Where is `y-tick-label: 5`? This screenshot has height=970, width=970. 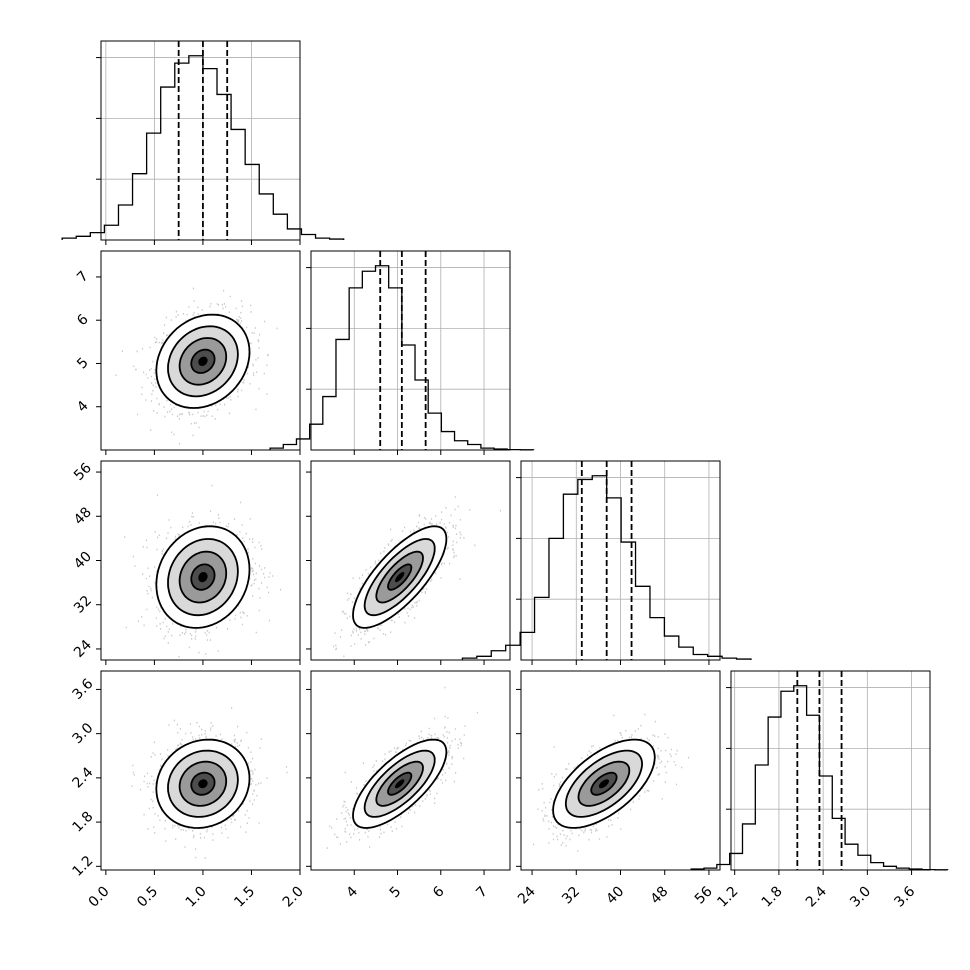 y-tick-label: 5 is located at coordinates (83, 364).